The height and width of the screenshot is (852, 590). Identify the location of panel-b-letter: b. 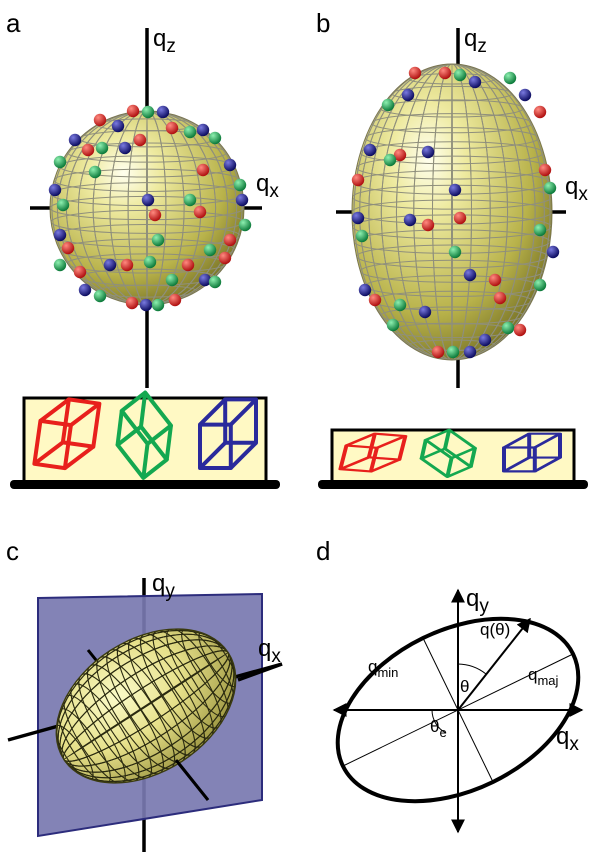
(323, 23).